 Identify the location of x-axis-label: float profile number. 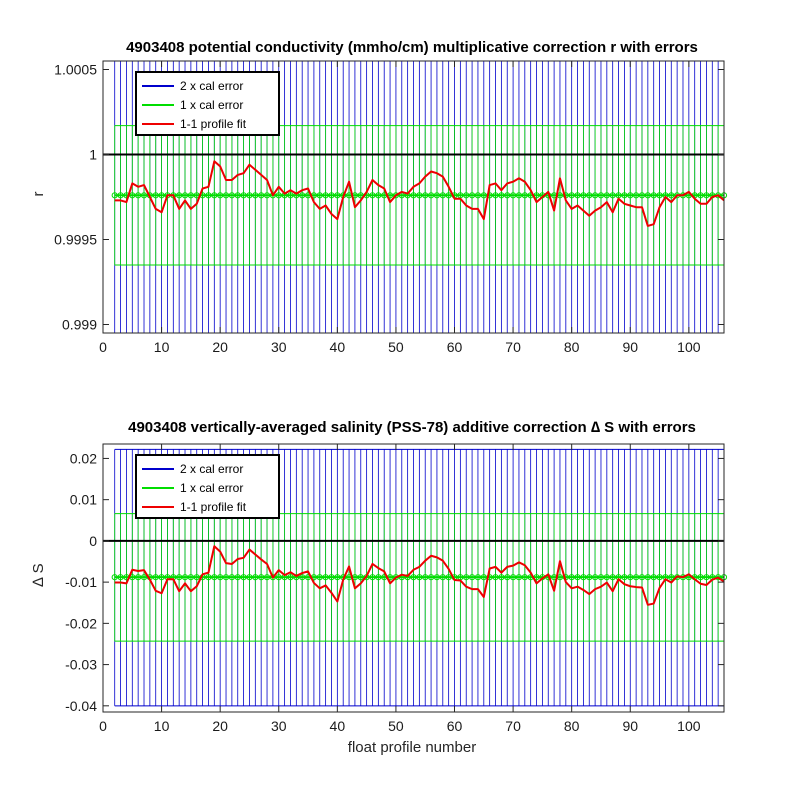
(412, 747).